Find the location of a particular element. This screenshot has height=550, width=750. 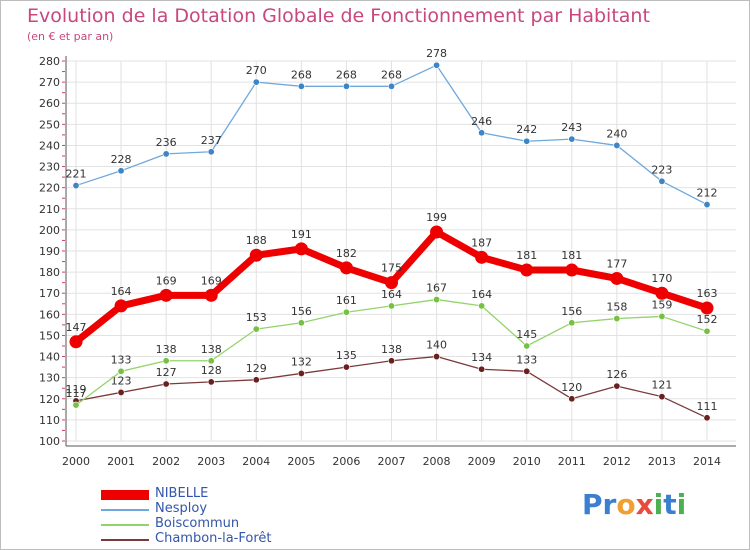

data-label: 182 is located at coordinates (346, 253).